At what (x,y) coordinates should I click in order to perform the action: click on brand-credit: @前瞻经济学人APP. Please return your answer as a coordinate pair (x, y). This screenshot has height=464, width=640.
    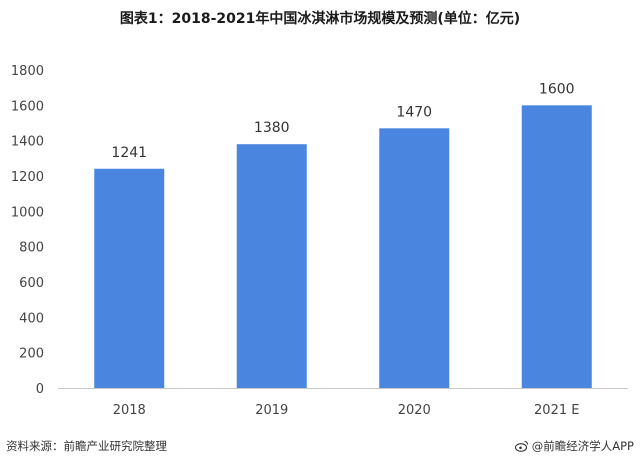
    Looking at the image, I should click on (574, 446).